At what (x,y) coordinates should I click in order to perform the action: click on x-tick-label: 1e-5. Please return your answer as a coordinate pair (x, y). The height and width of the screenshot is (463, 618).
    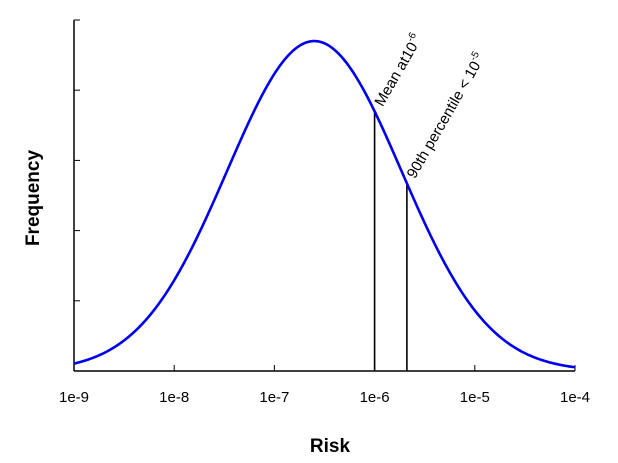
    Looking at the image, I should click on (475, 397).